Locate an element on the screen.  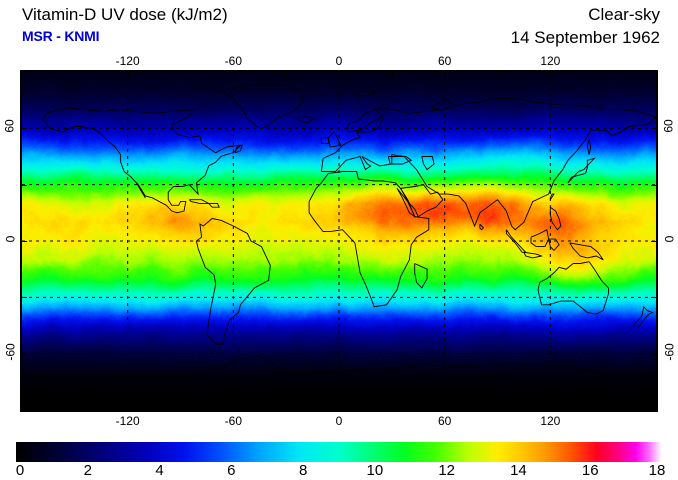
axis-bottom-label--120: -120 is located at coordinates (127, 421).